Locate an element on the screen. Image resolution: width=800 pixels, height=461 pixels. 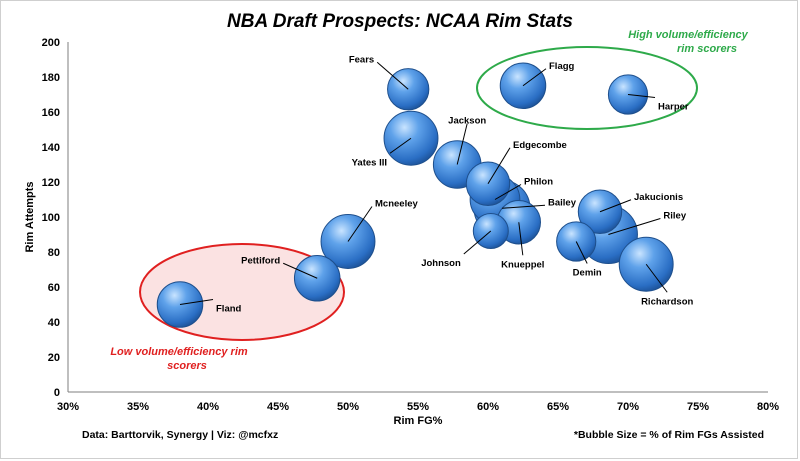
x-tick-label: 75% is located at coordinates (698, 407).